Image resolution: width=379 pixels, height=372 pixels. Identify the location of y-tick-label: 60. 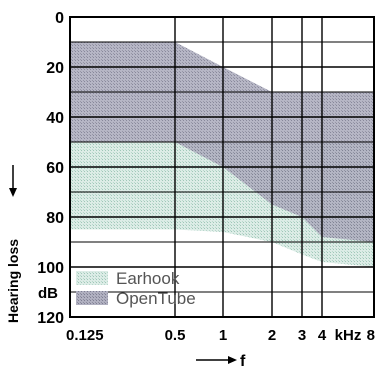
(55, 168).